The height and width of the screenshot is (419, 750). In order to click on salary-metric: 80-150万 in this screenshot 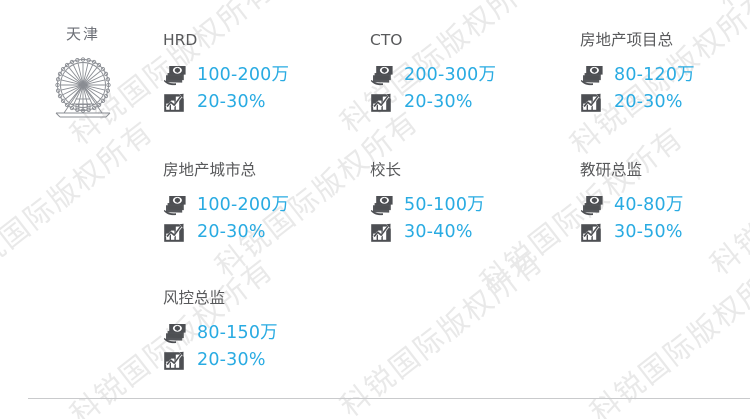, I will do `click(273, 332)`.